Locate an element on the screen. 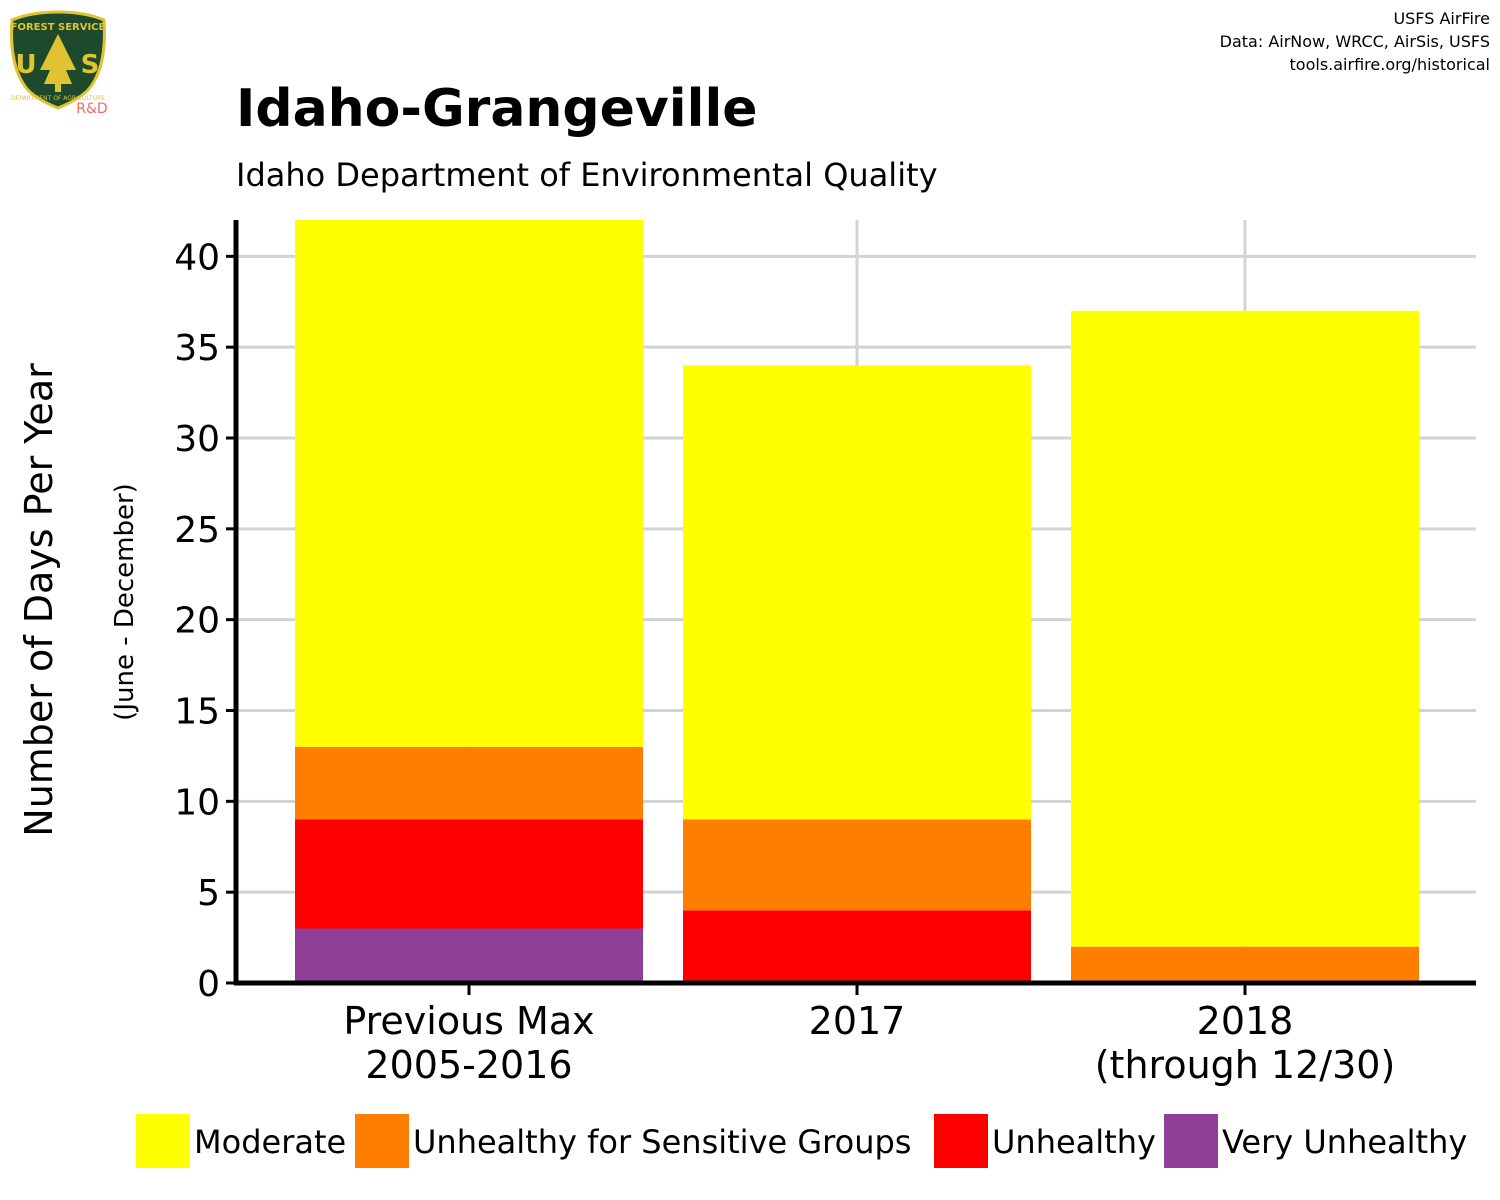 The width and height of the screenshot is (1500, 1200). bar-1-moderate is located at coordinates (857, 592).